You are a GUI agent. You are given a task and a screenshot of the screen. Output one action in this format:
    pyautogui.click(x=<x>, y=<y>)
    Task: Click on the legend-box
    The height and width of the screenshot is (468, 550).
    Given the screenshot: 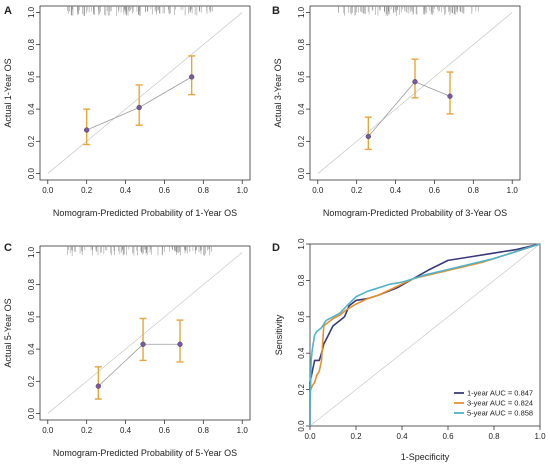 What is the action you would take?
    pyautogui.click(x=493, y=404)
    